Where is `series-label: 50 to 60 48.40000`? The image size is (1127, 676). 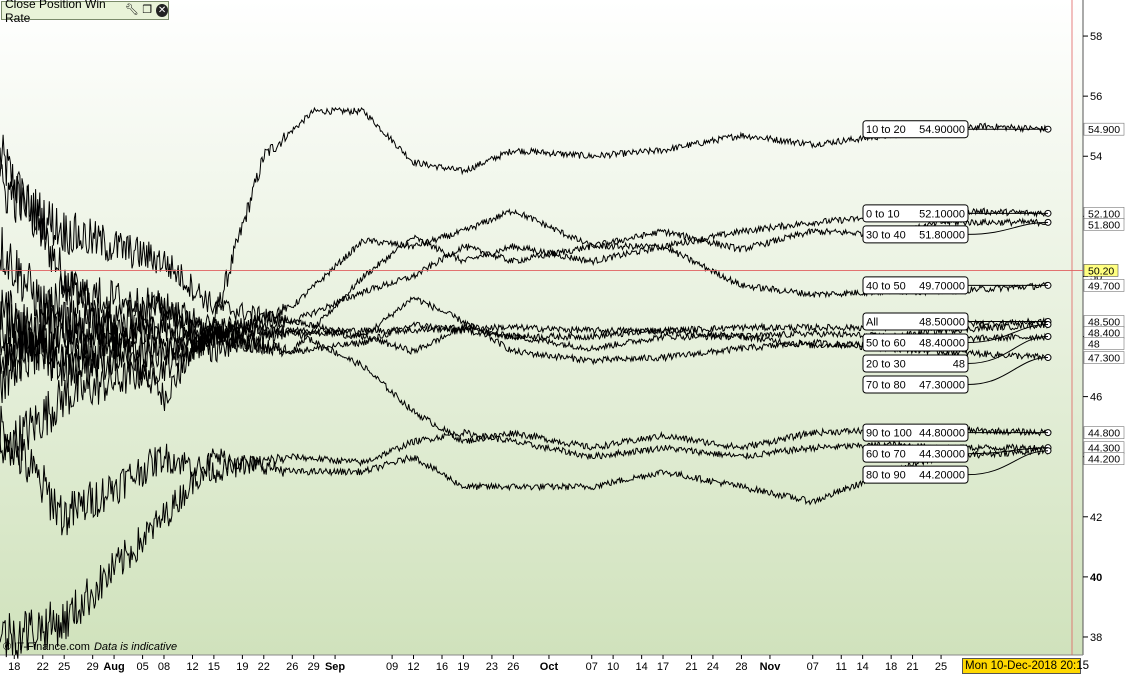
series-label: 50 to 60 48.40000 is located at coordinates (955, 337).